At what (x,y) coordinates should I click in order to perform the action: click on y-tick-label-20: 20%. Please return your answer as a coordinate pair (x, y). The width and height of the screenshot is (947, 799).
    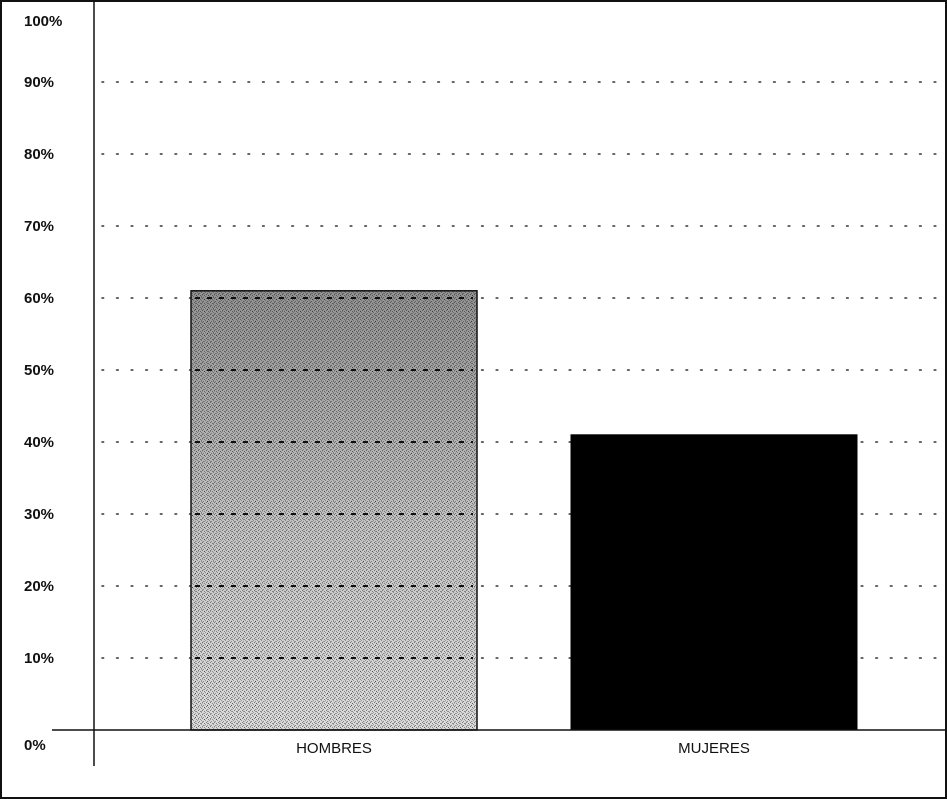
    Looking at the image, I should click on (39, 586).